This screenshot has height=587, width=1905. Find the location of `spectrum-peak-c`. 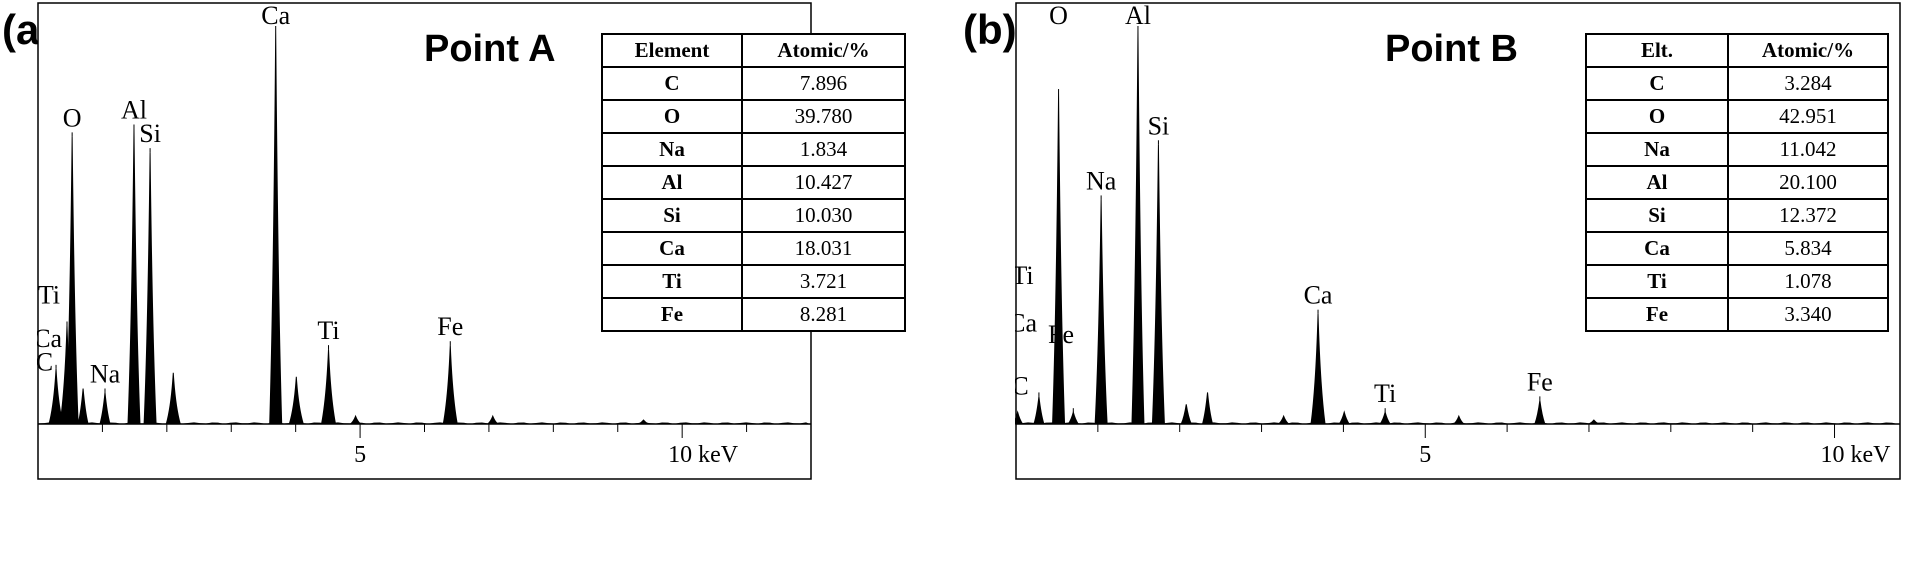

spectrum-peak-c is located at coordinates (1039, 410).